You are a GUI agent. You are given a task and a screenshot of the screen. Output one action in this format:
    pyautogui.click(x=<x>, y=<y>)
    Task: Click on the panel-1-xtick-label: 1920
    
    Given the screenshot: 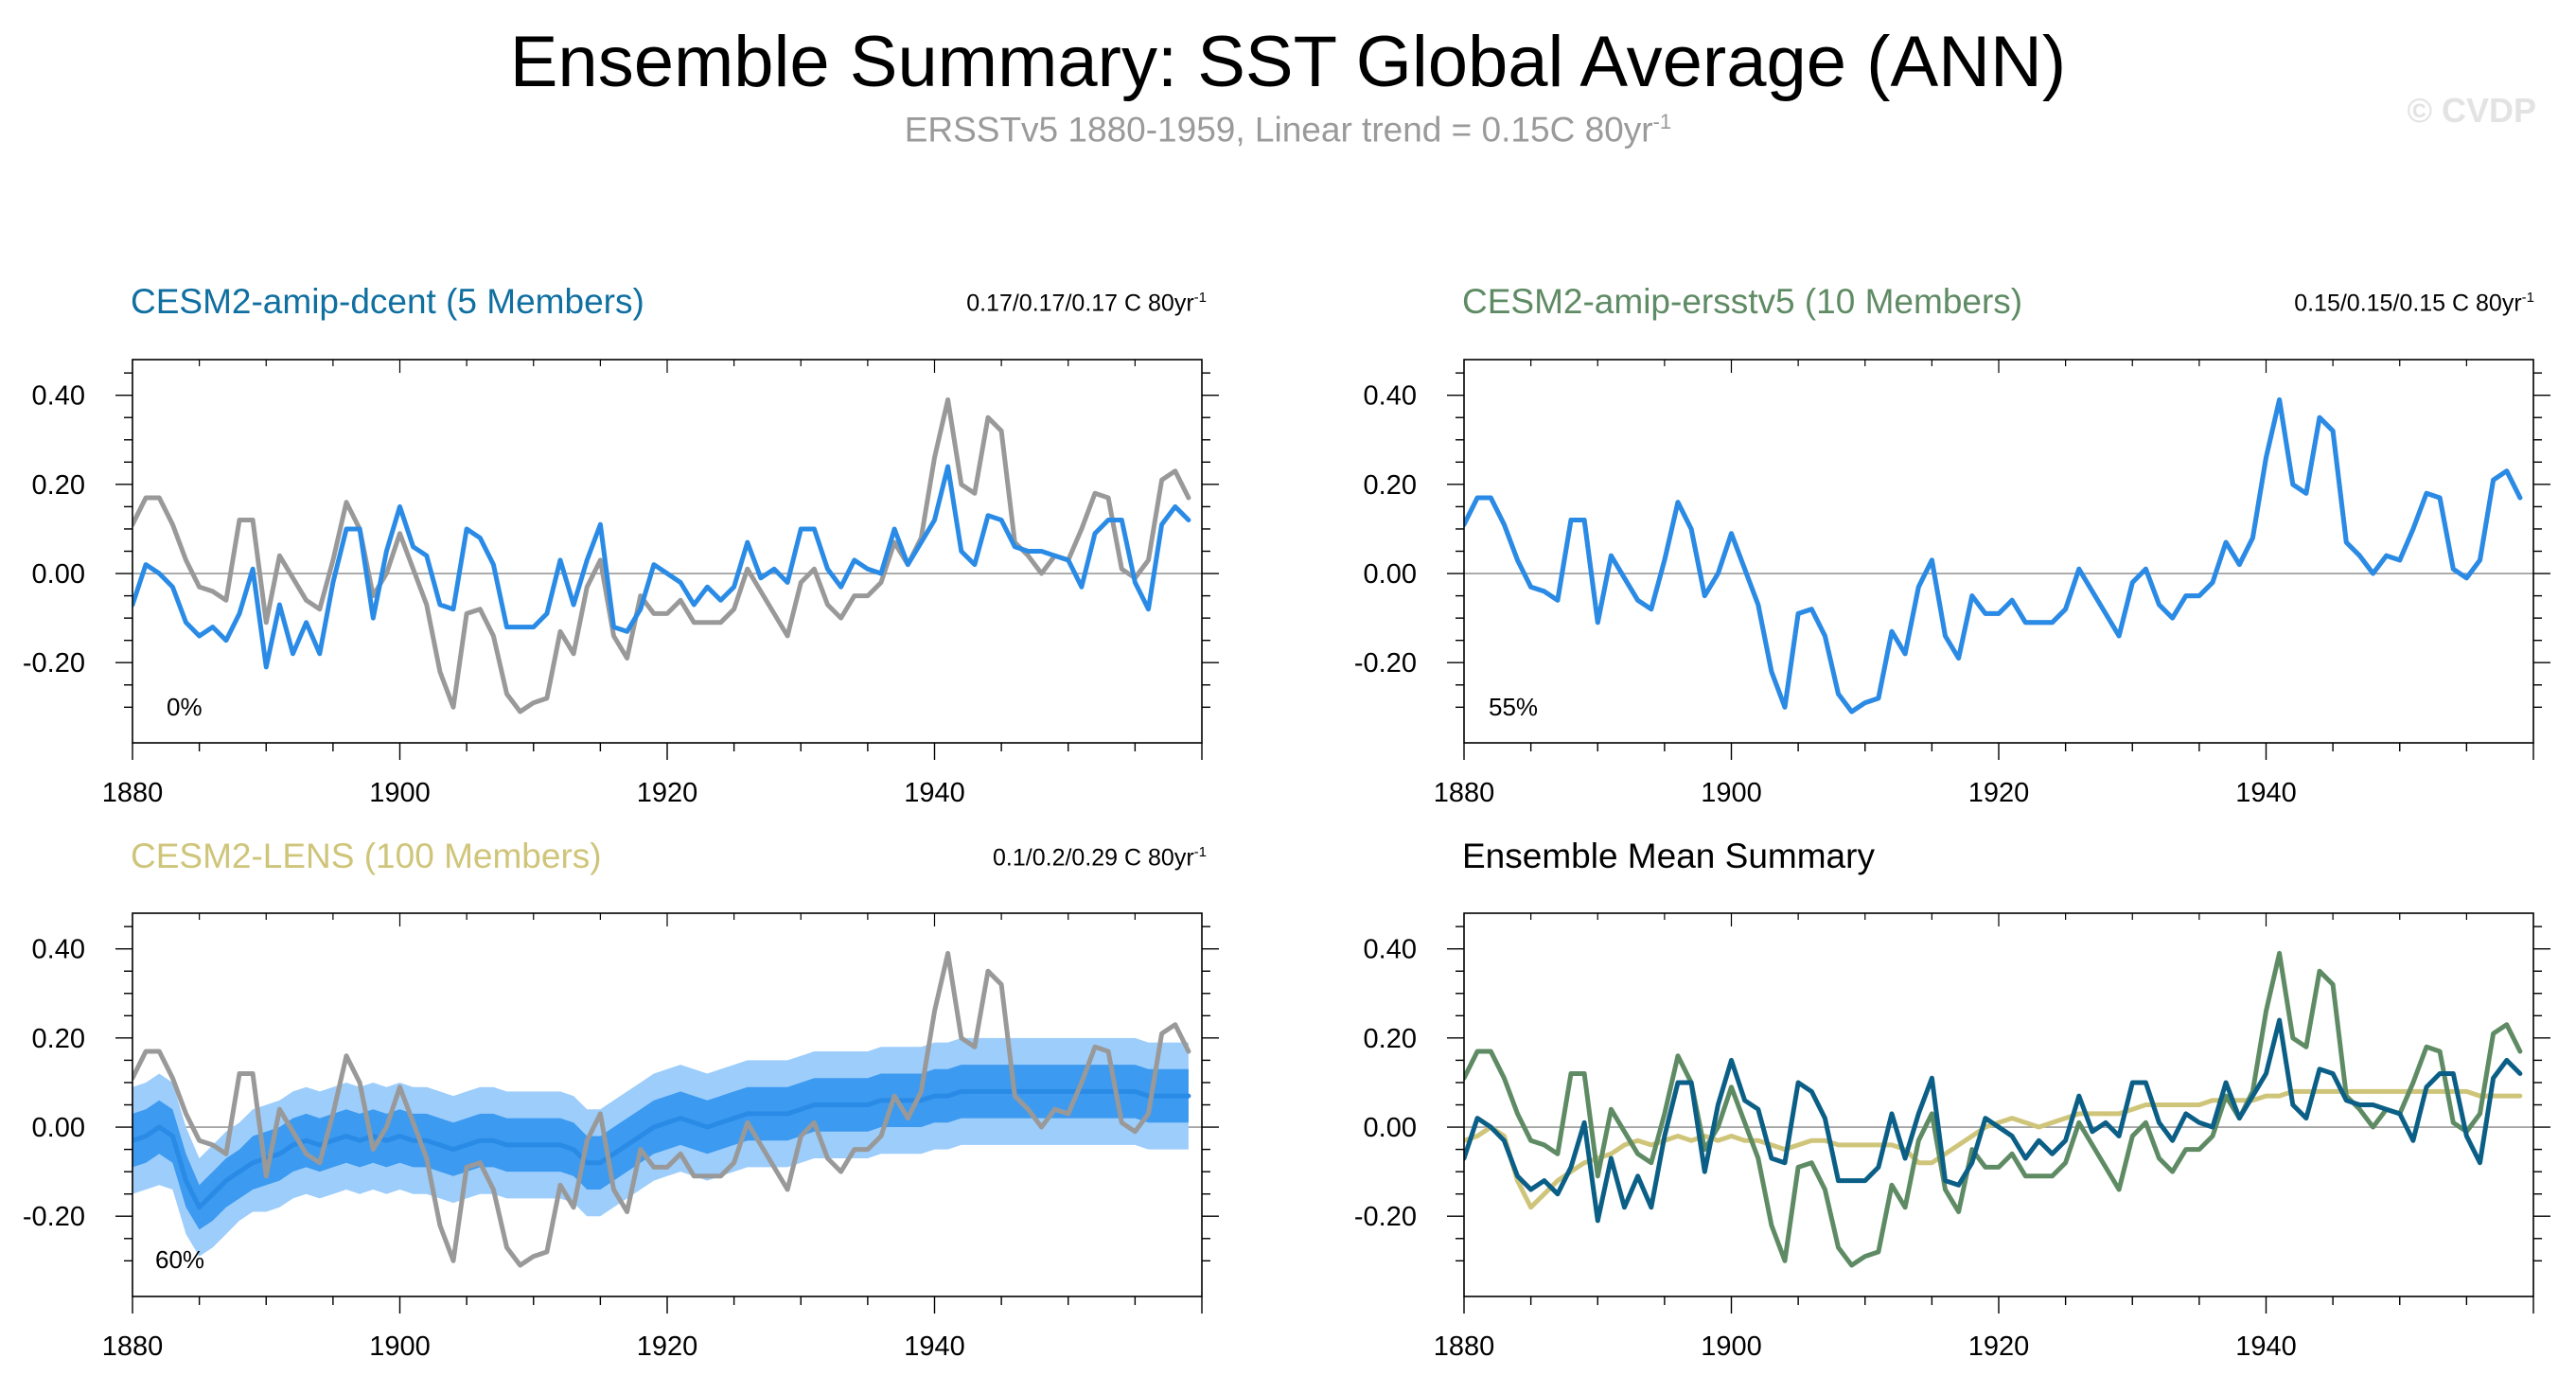 What is the action you would take?
    pyautogui.click(x=667, y=793)
    